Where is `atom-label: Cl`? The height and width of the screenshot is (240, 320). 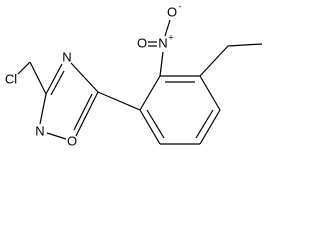
atom-label: Cl is located at coordinates (11, 78).